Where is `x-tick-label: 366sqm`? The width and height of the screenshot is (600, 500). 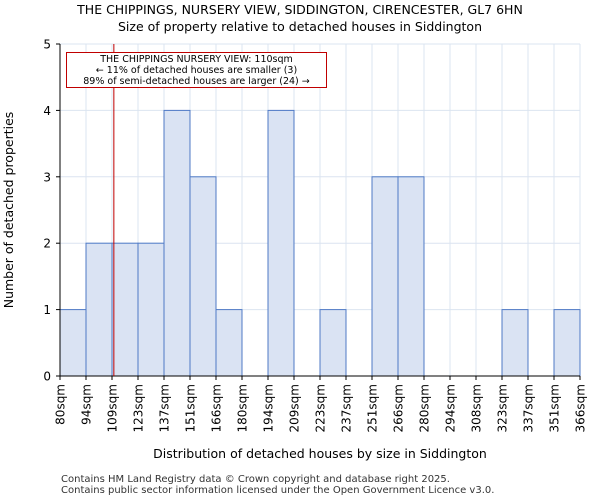 x-tick-label: 366sqm is located at coordinates (581, 408).